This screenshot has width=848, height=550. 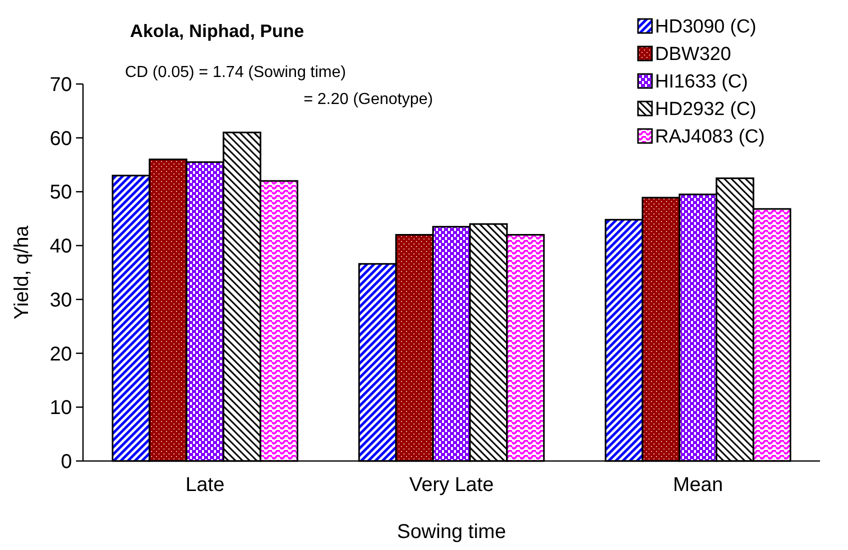 What do you see at coordinates (235, 72) in the screenshot?
I see `text: CD (0.05) = 1.74 (Sowing time)` at bounding box center [235, 72].